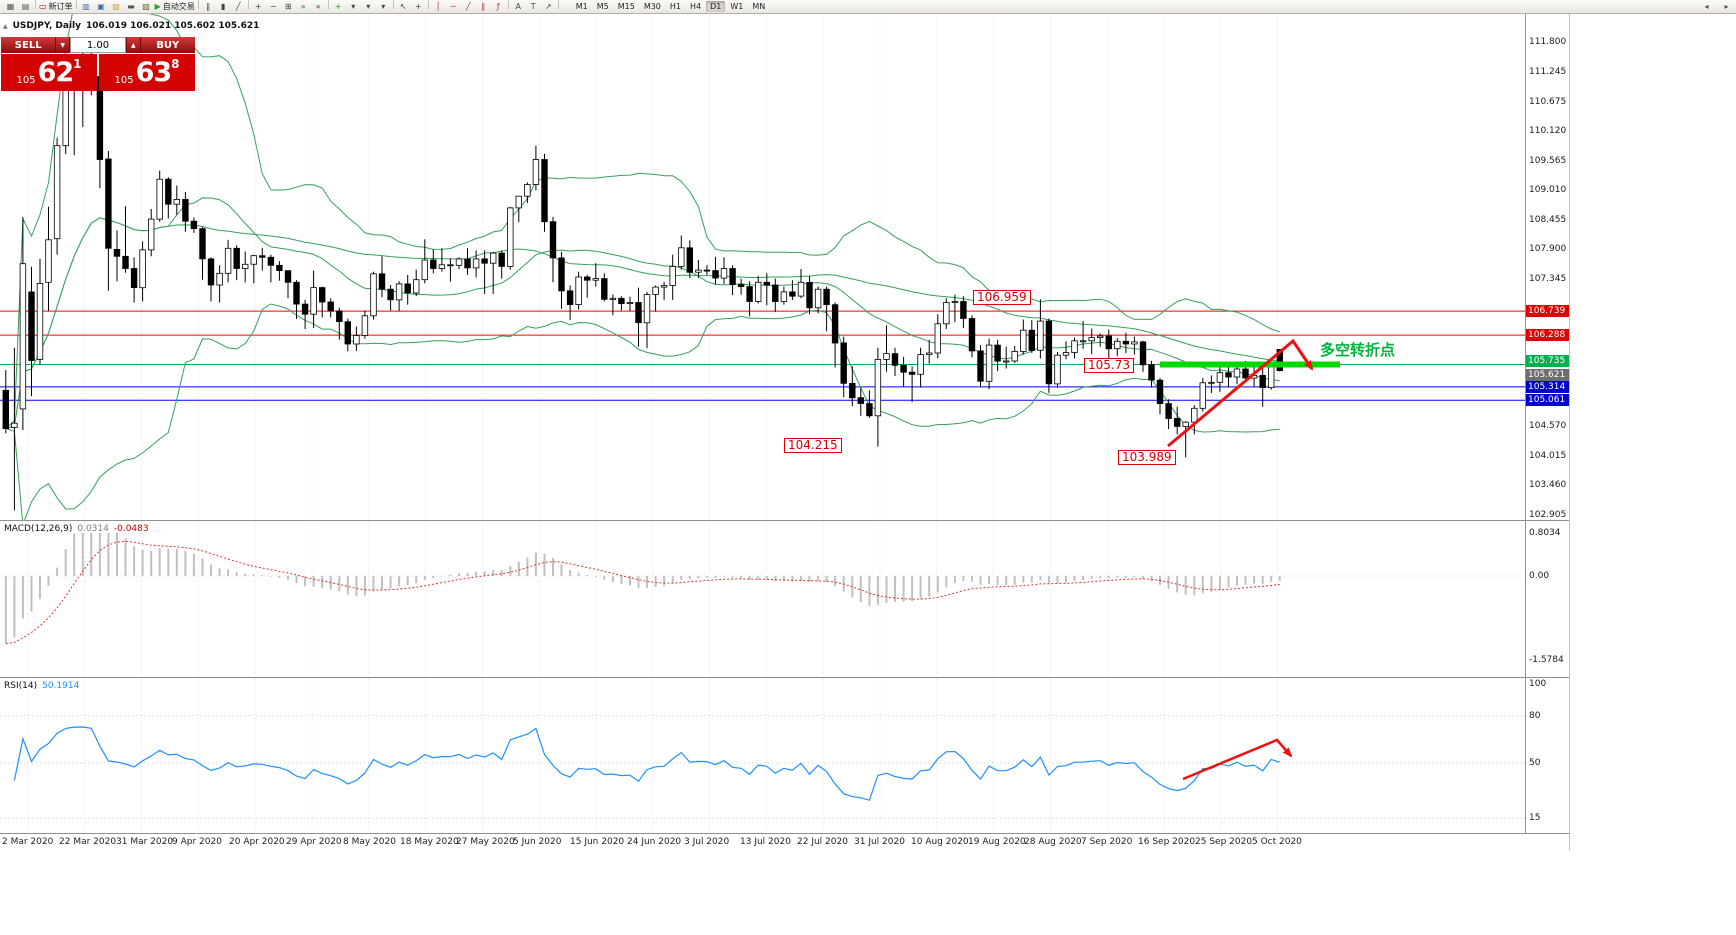  What do you see at coordinates (1548, 102) in the screenshot?
I see `price-axis-label: 110.675` at bounding box center [1548, 102].